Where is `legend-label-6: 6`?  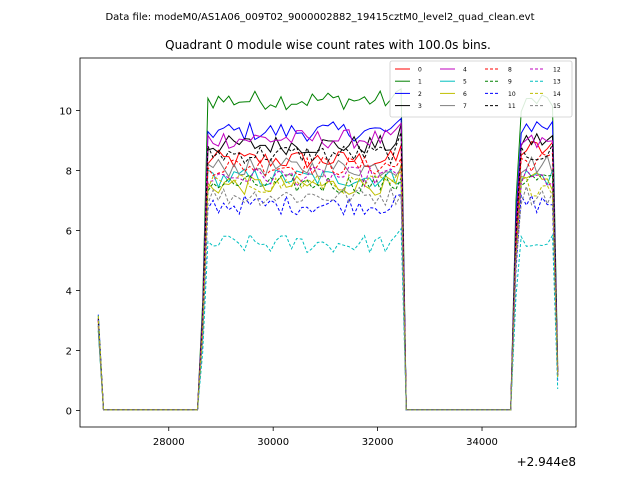 legend-label-6: 6 is located at coordinates (465, 94).